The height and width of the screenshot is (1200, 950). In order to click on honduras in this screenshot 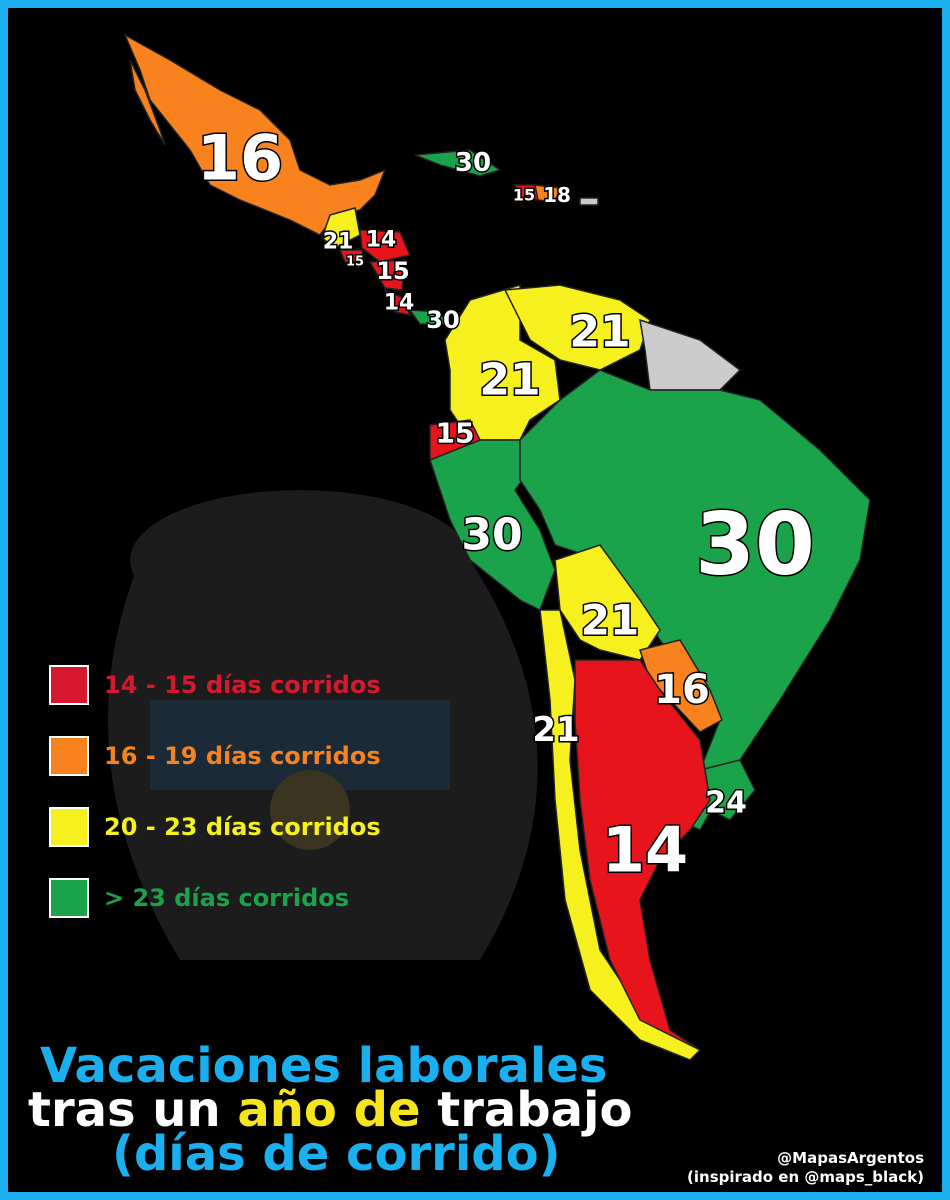, I will do `click(385, 246)`.